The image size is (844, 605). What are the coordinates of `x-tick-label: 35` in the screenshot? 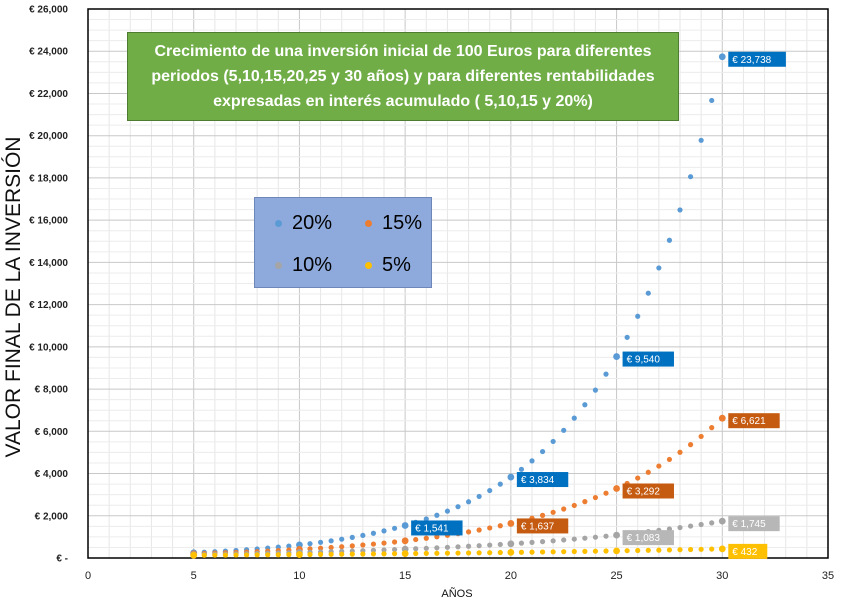 It's located at (828, 576).